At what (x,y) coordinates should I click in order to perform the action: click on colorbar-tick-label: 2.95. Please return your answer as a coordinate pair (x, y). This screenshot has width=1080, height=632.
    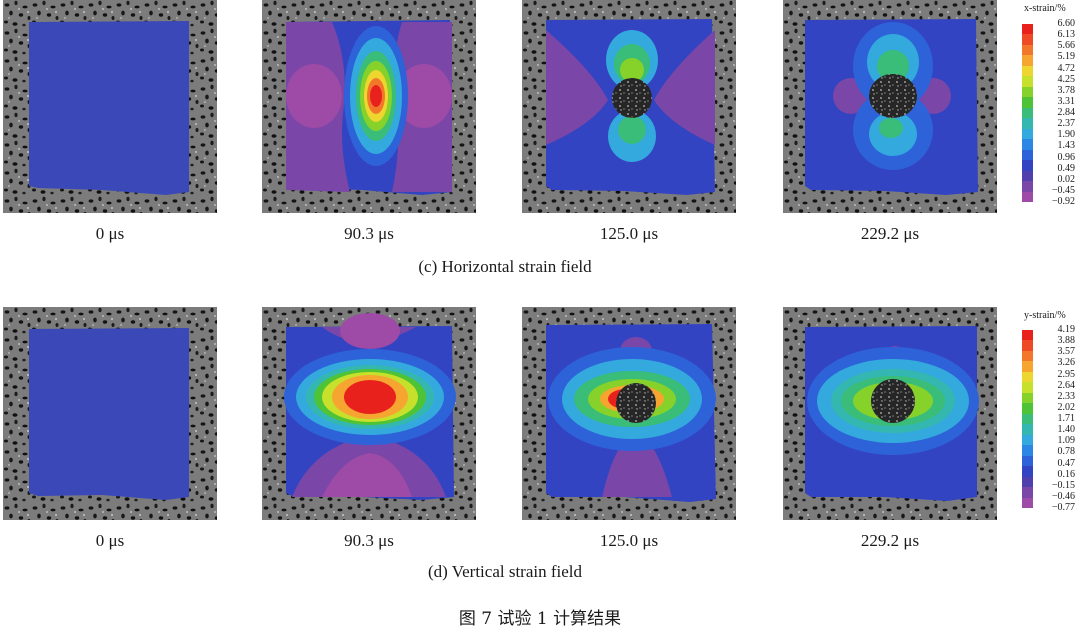
    Looking at the image, I should click on (1066, 374).